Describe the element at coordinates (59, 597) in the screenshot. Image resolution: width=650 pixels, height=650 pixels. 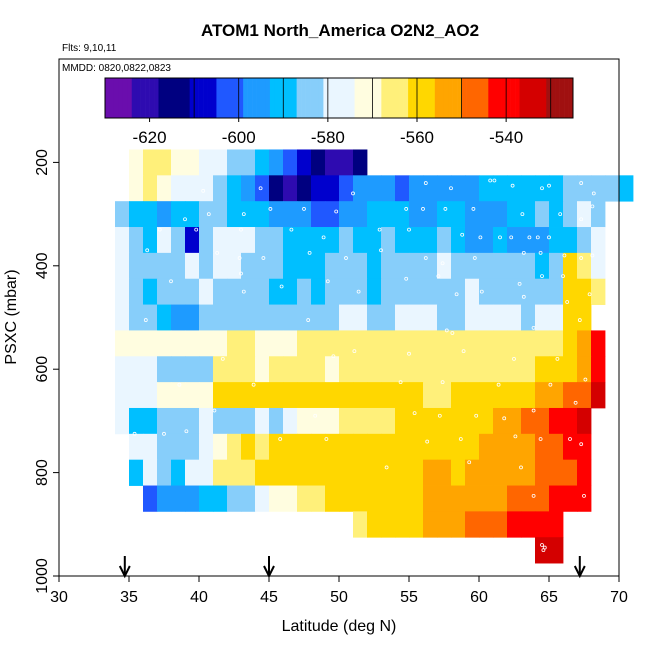
I see `x-tick-label: 30` at that location.